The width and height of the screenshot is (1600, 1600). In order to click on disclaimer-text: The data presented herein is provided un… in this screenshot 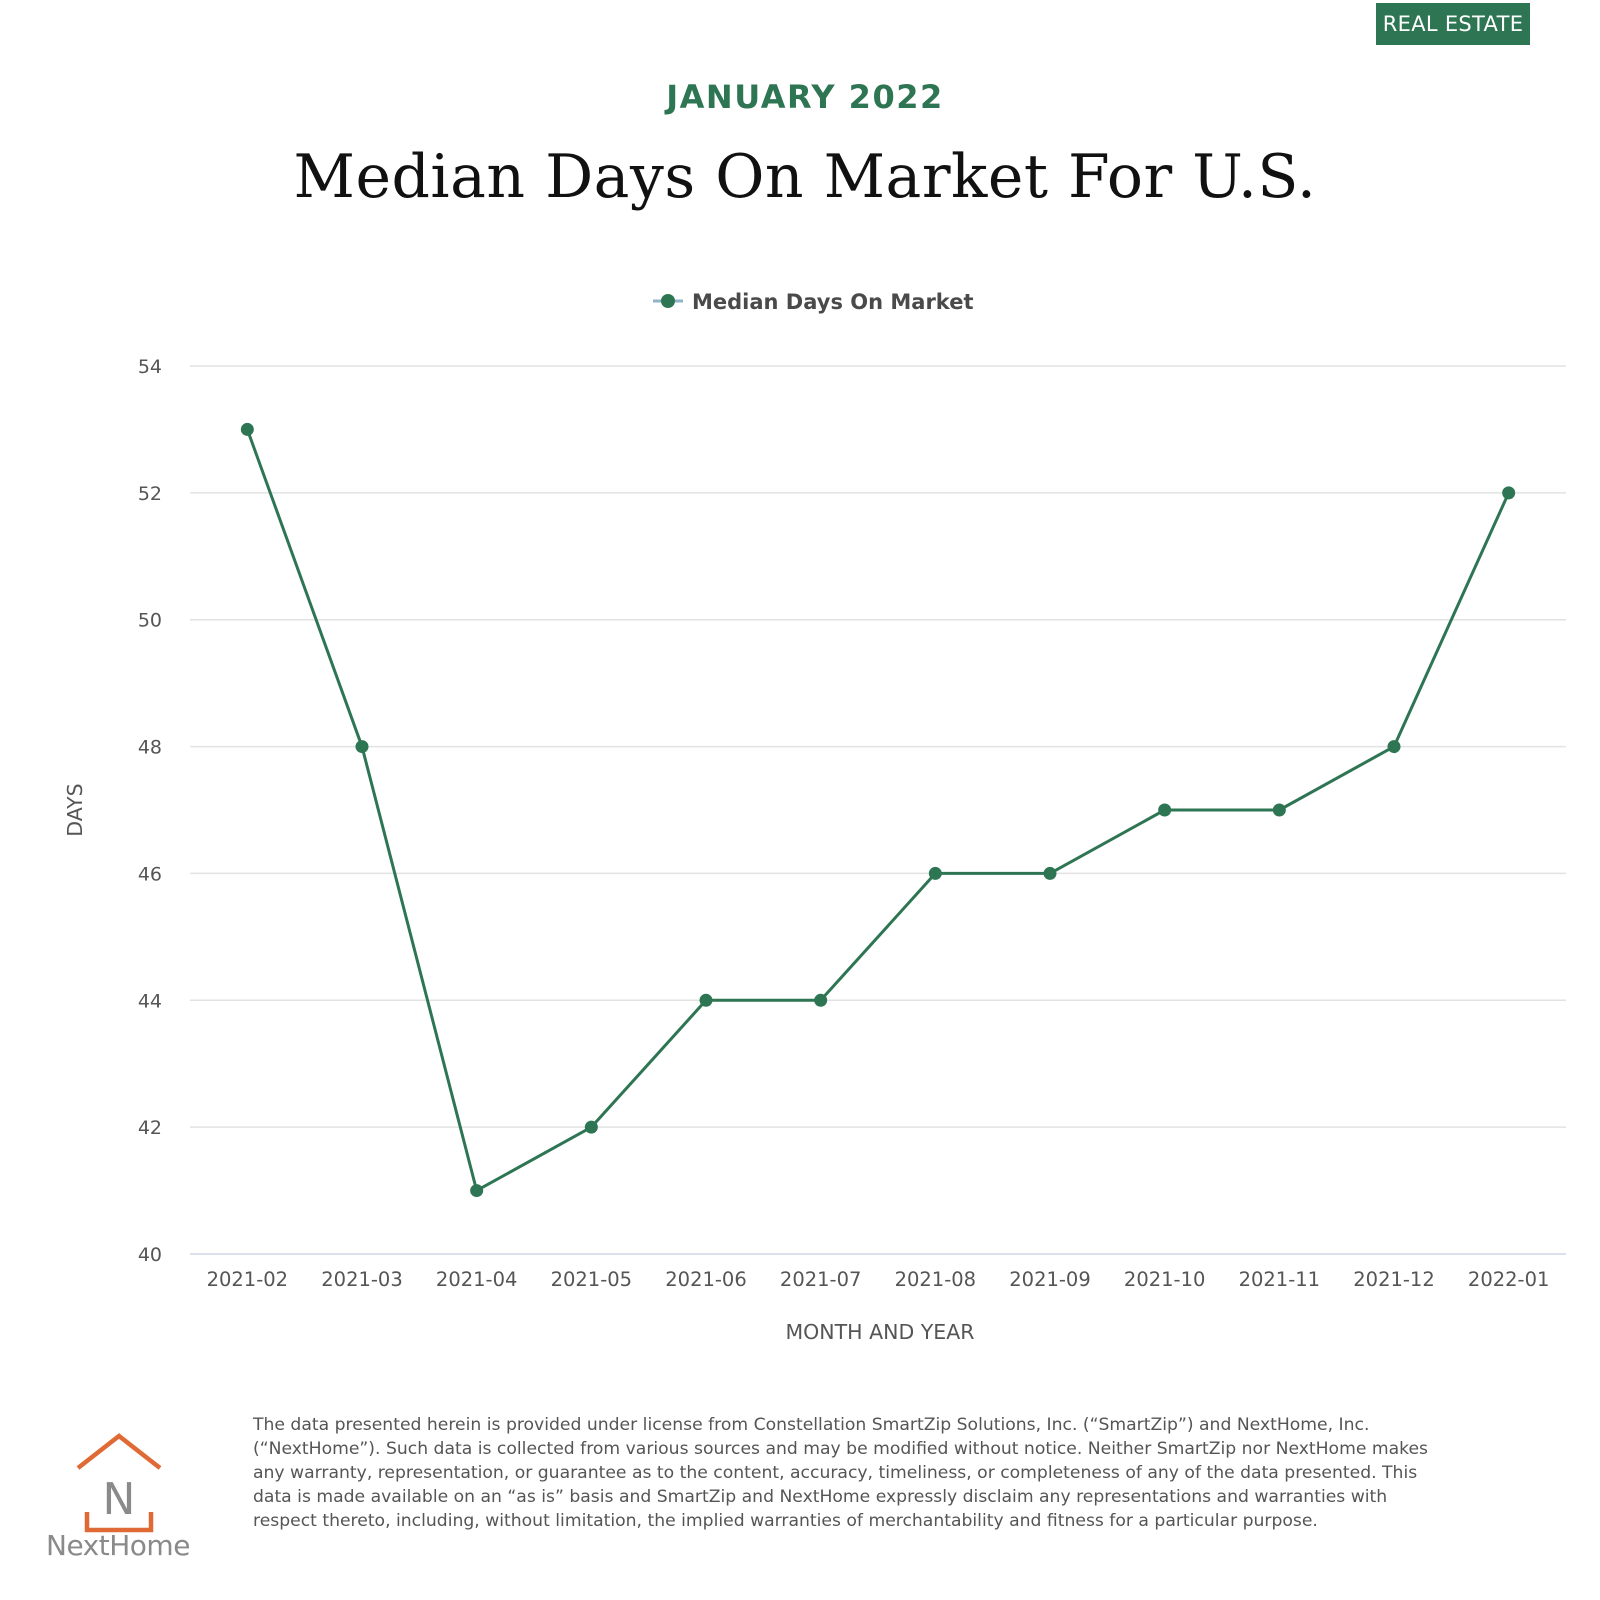, I will do `click(841, 1473)`.